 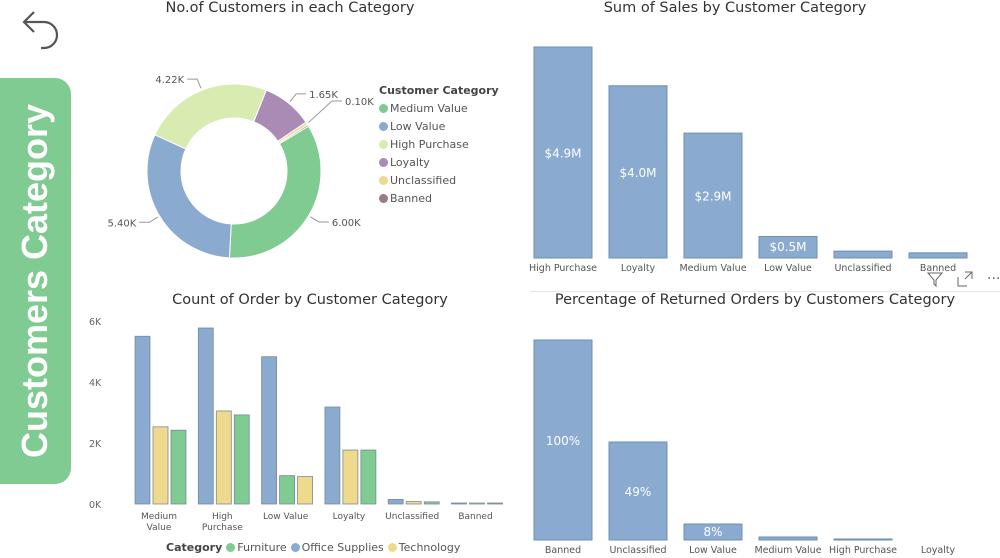 What do you see at coordinates (323, 95) in the screenshot?
I see `donut-data-label: 1.65K` at bounding box center [323, 95].